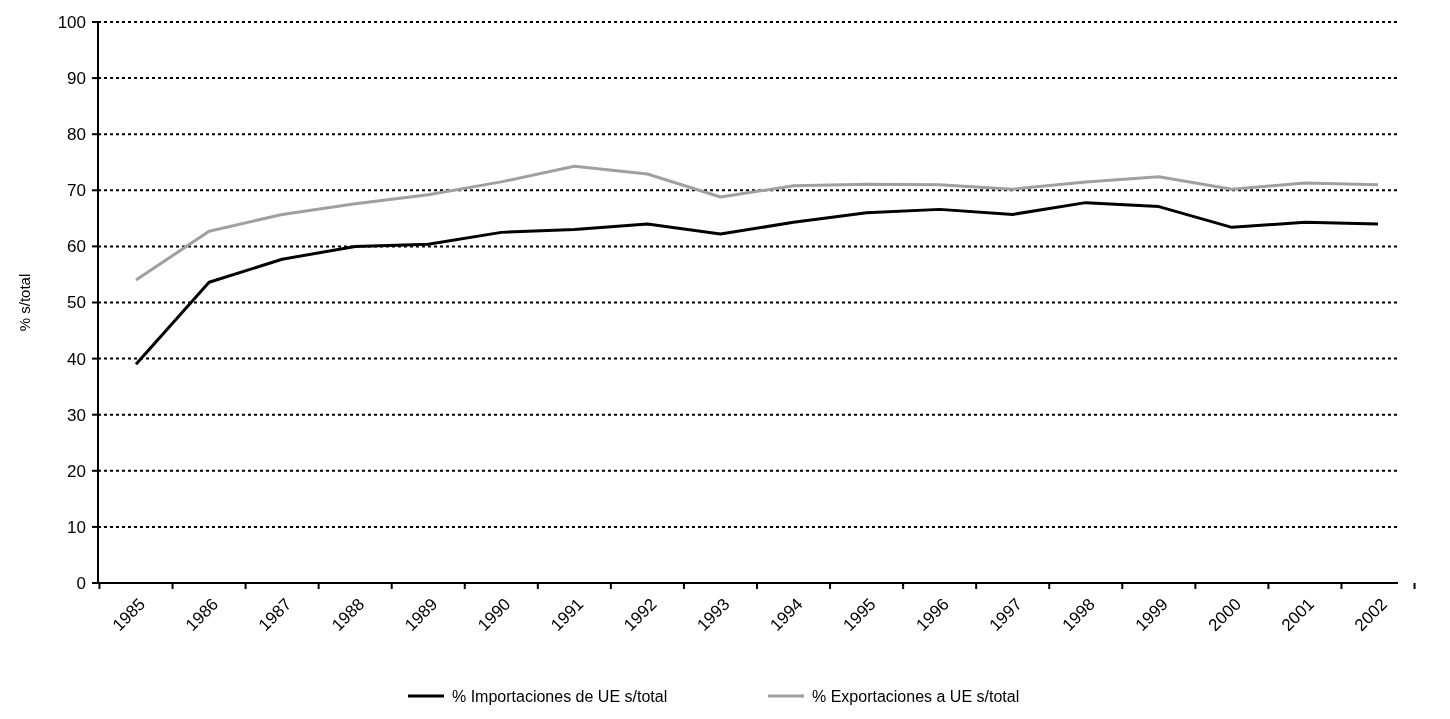  What do you see at coordinates (24, 302) in the screenshot?
I see `y-axis-title: % s/total` at bounding box center [24, 302].